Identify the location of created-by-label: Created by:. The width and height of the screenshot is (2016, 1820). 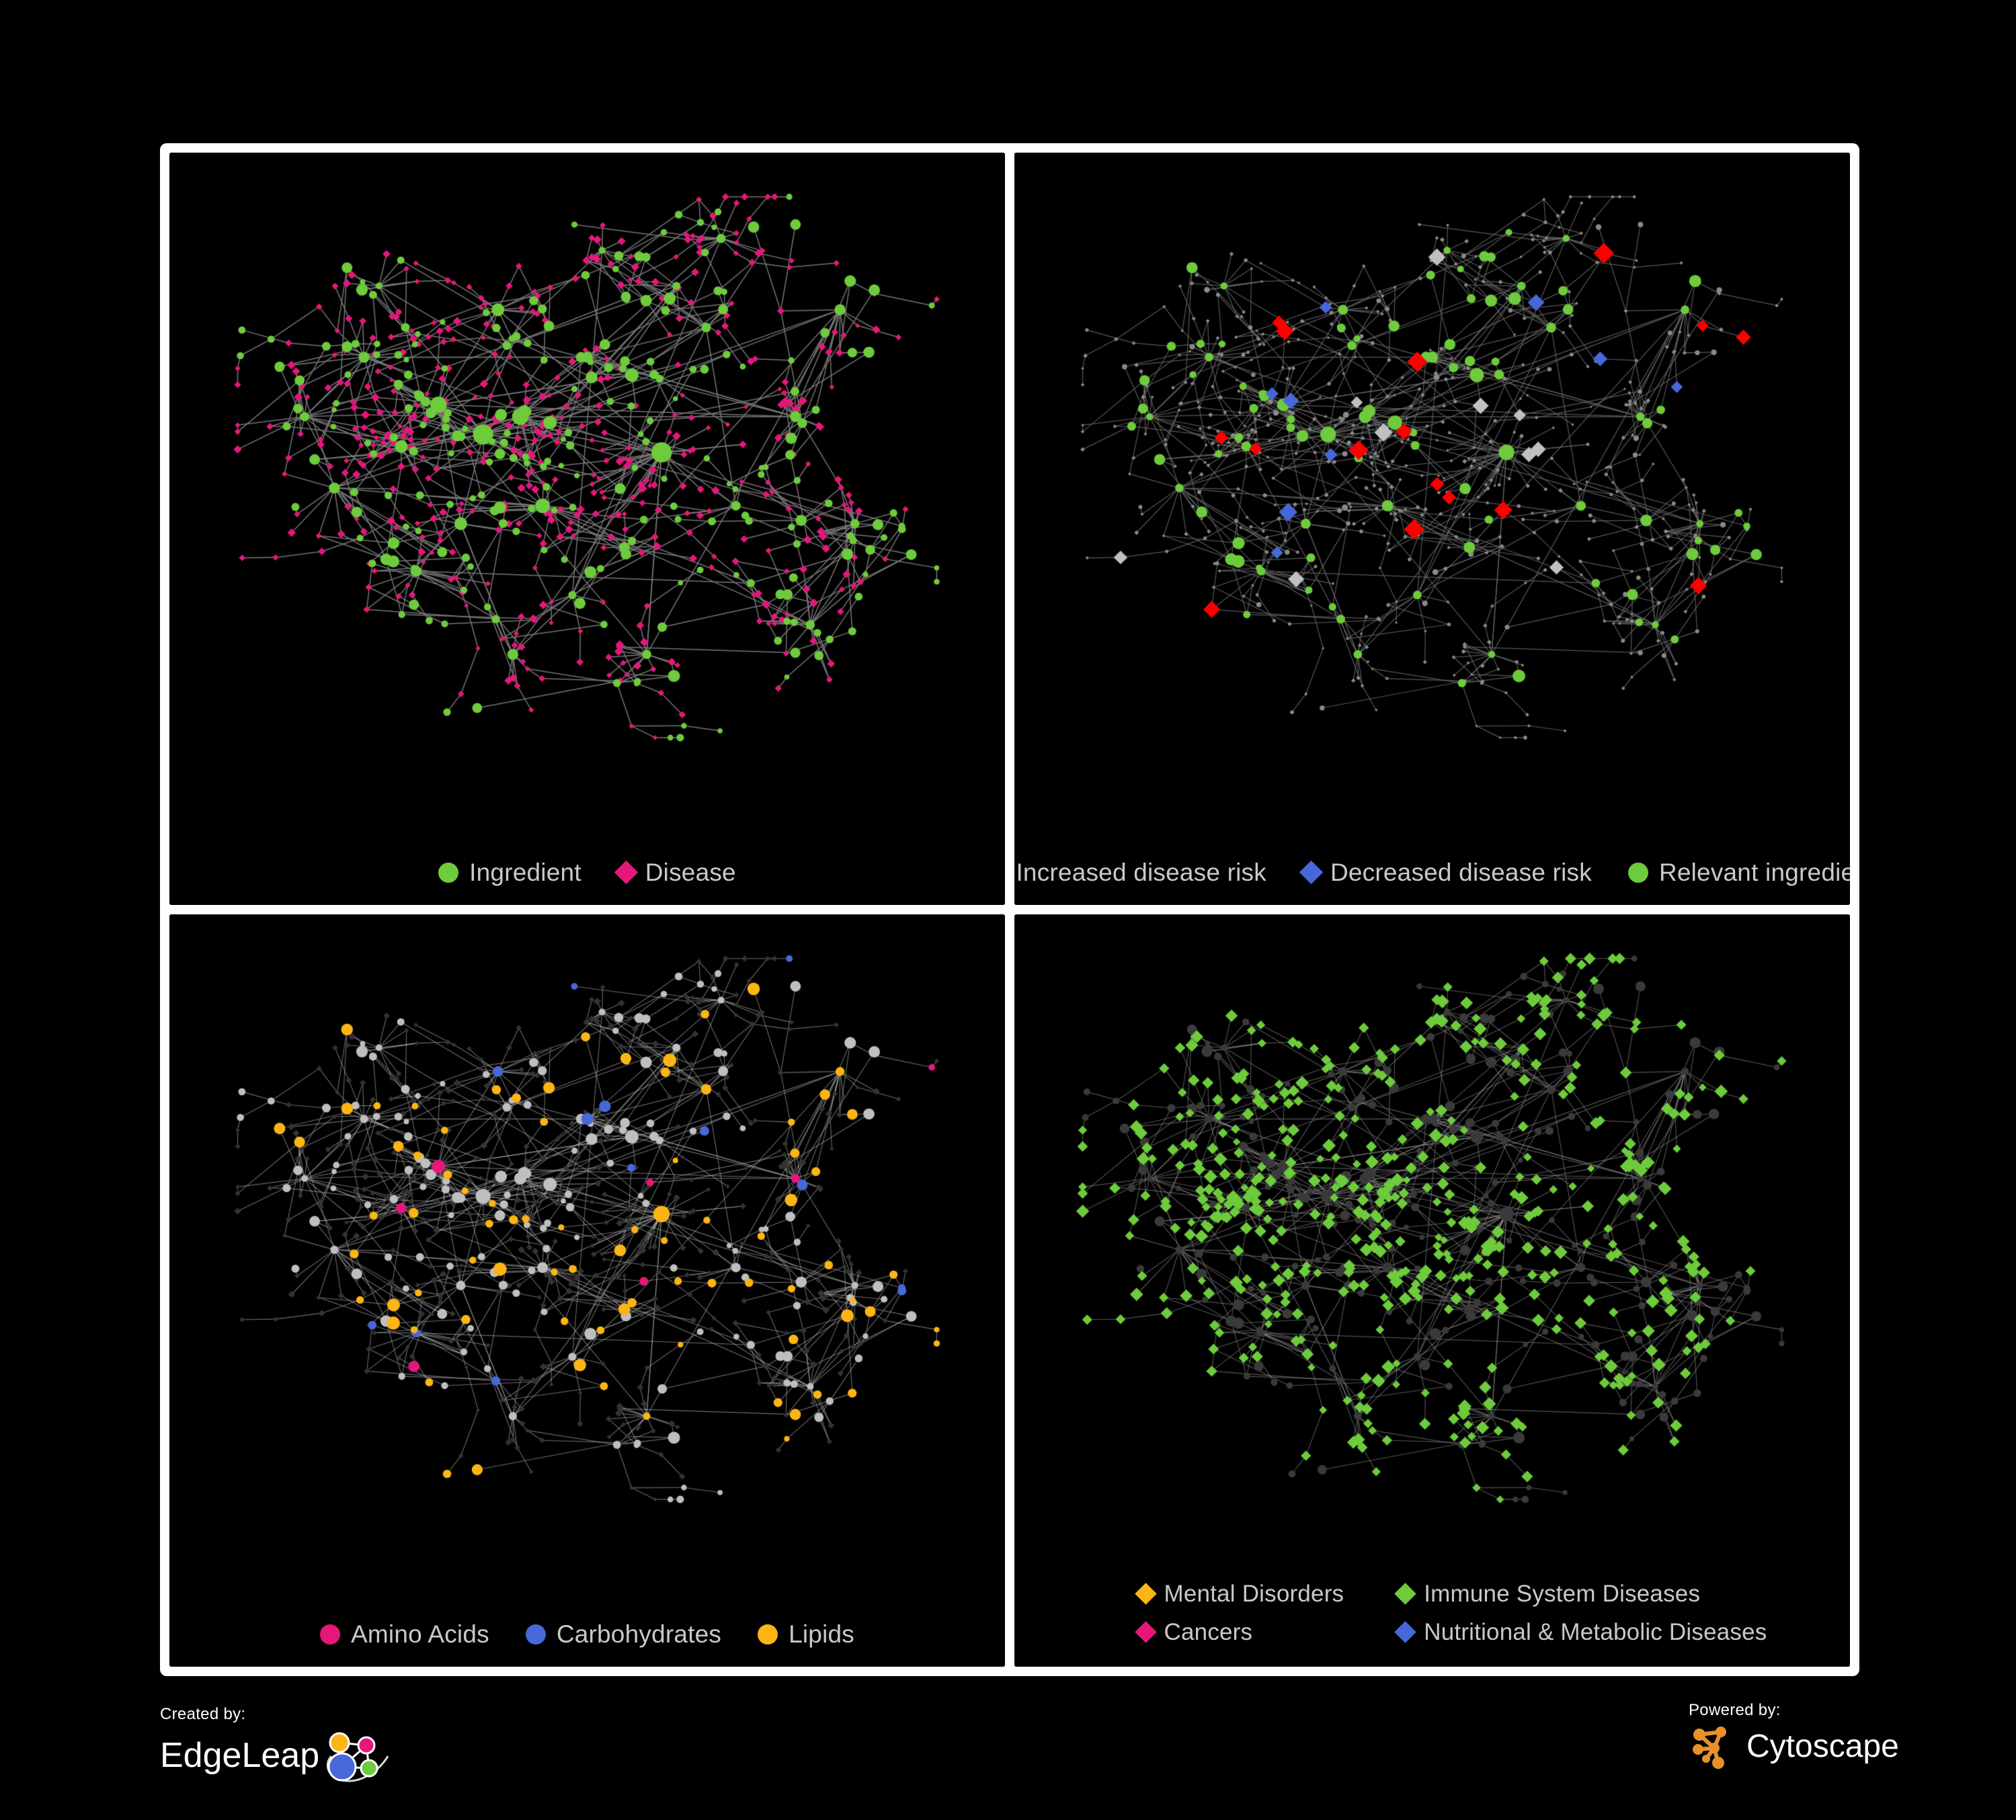
(203, 1714).